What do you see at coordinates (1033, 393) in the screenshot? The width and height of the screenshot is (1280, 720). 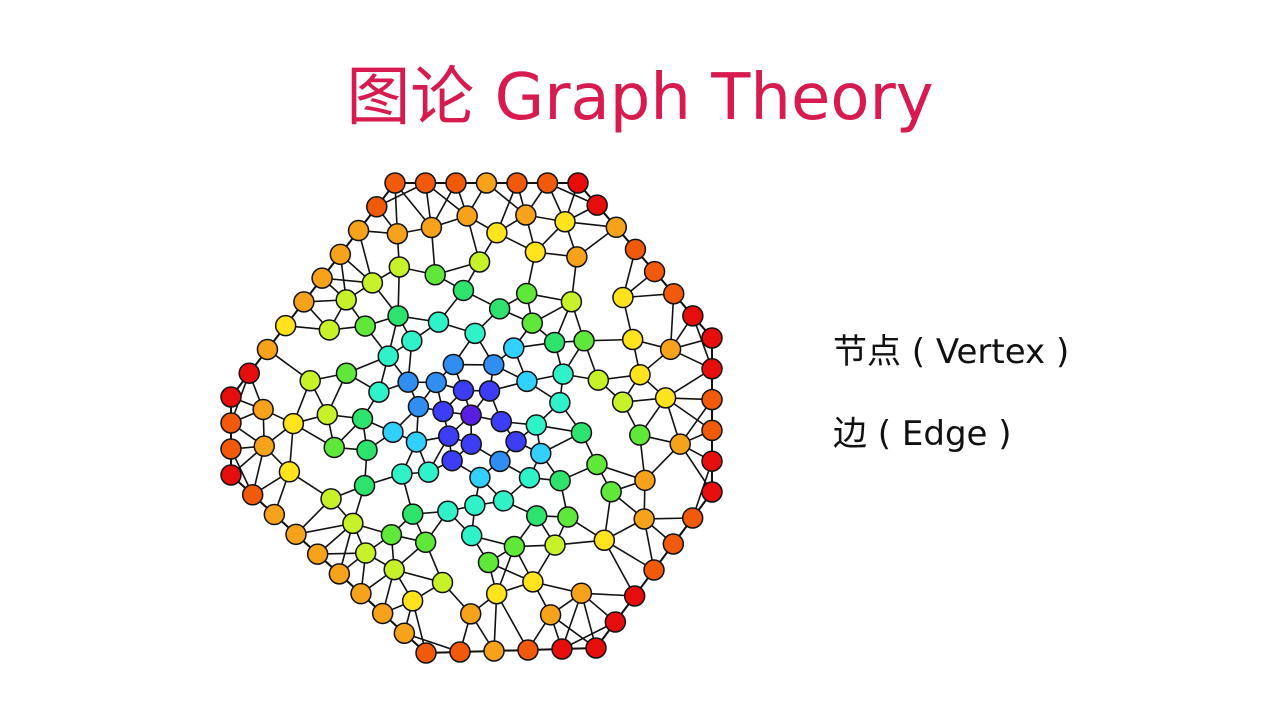 I see `legend: 节点 ( Vertex ) 边 ( Edge )` at bounding box center [1033, 393].